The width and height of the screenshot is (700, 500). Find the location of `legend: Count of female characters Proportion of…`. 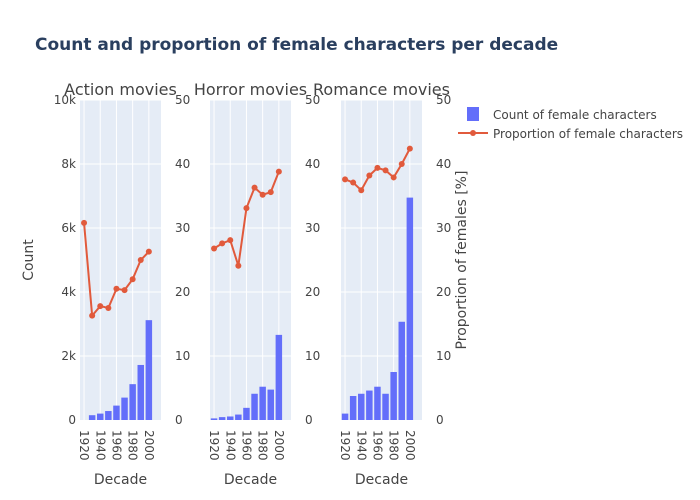

legend: Count of female characters Proportion of… is located at coordinates (570, 124).